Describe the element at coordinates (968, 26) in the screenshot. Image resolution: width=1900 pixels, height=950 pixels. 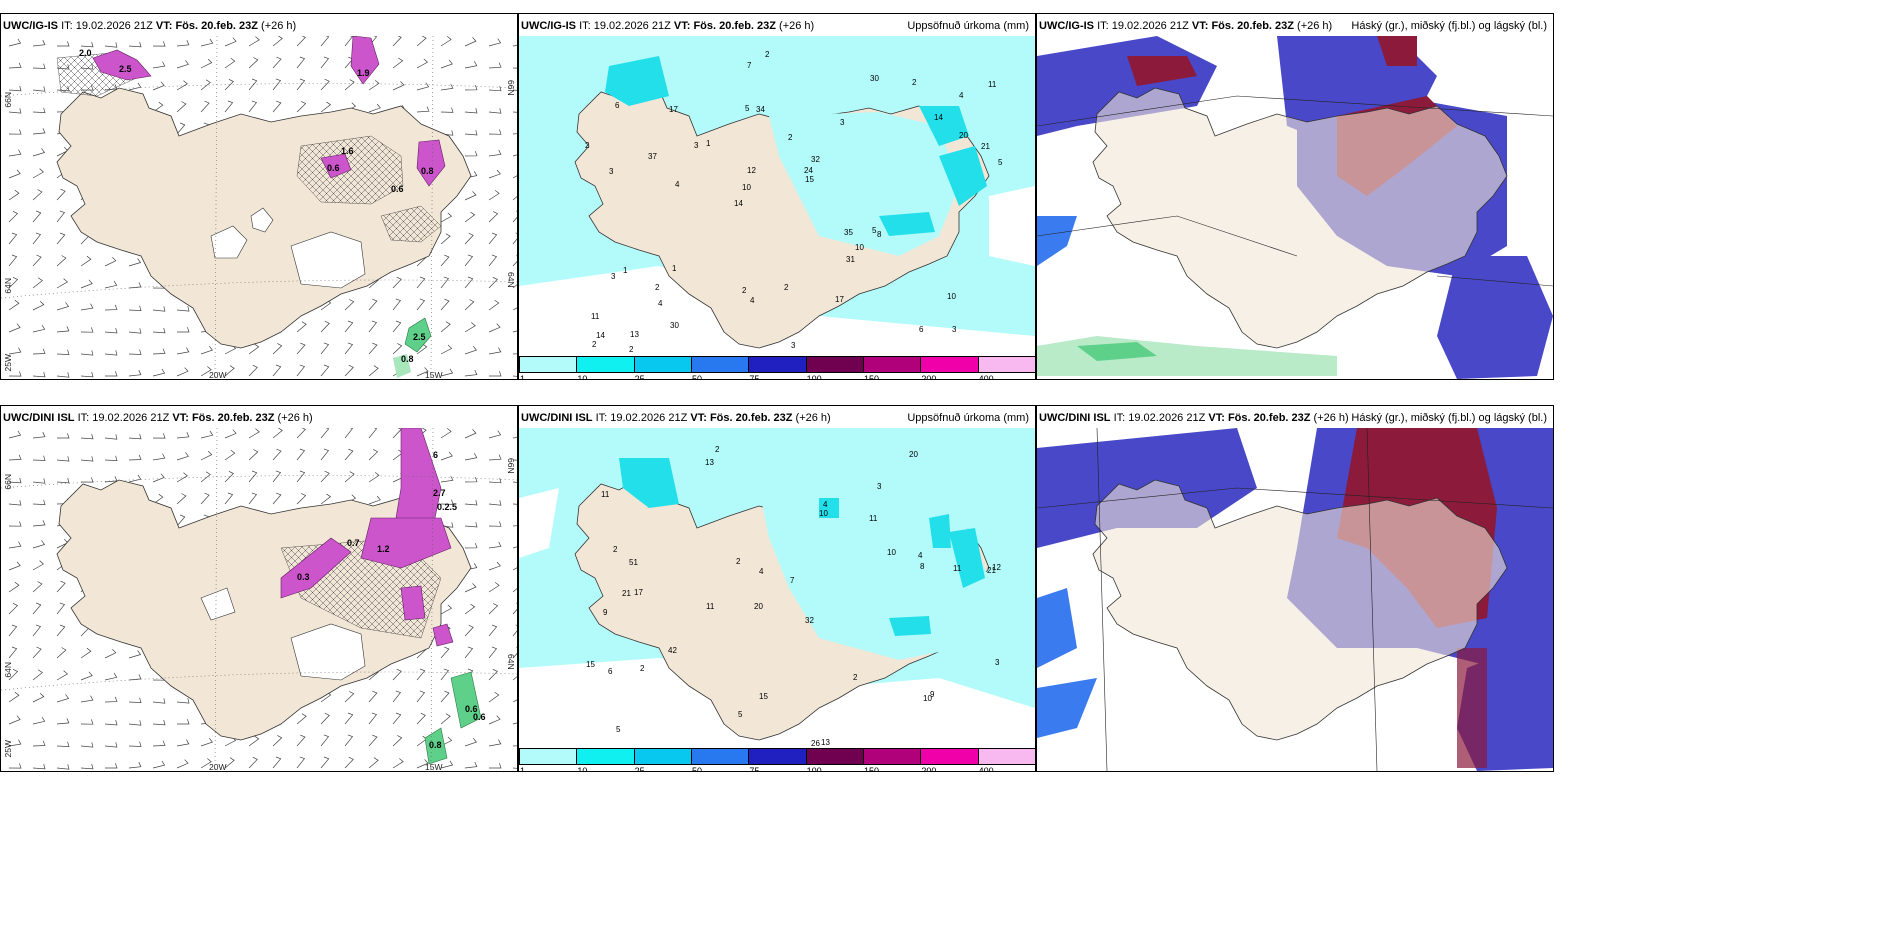
I see `panel-title: Uppsöfnuð úrkoma (mm)` at that location.